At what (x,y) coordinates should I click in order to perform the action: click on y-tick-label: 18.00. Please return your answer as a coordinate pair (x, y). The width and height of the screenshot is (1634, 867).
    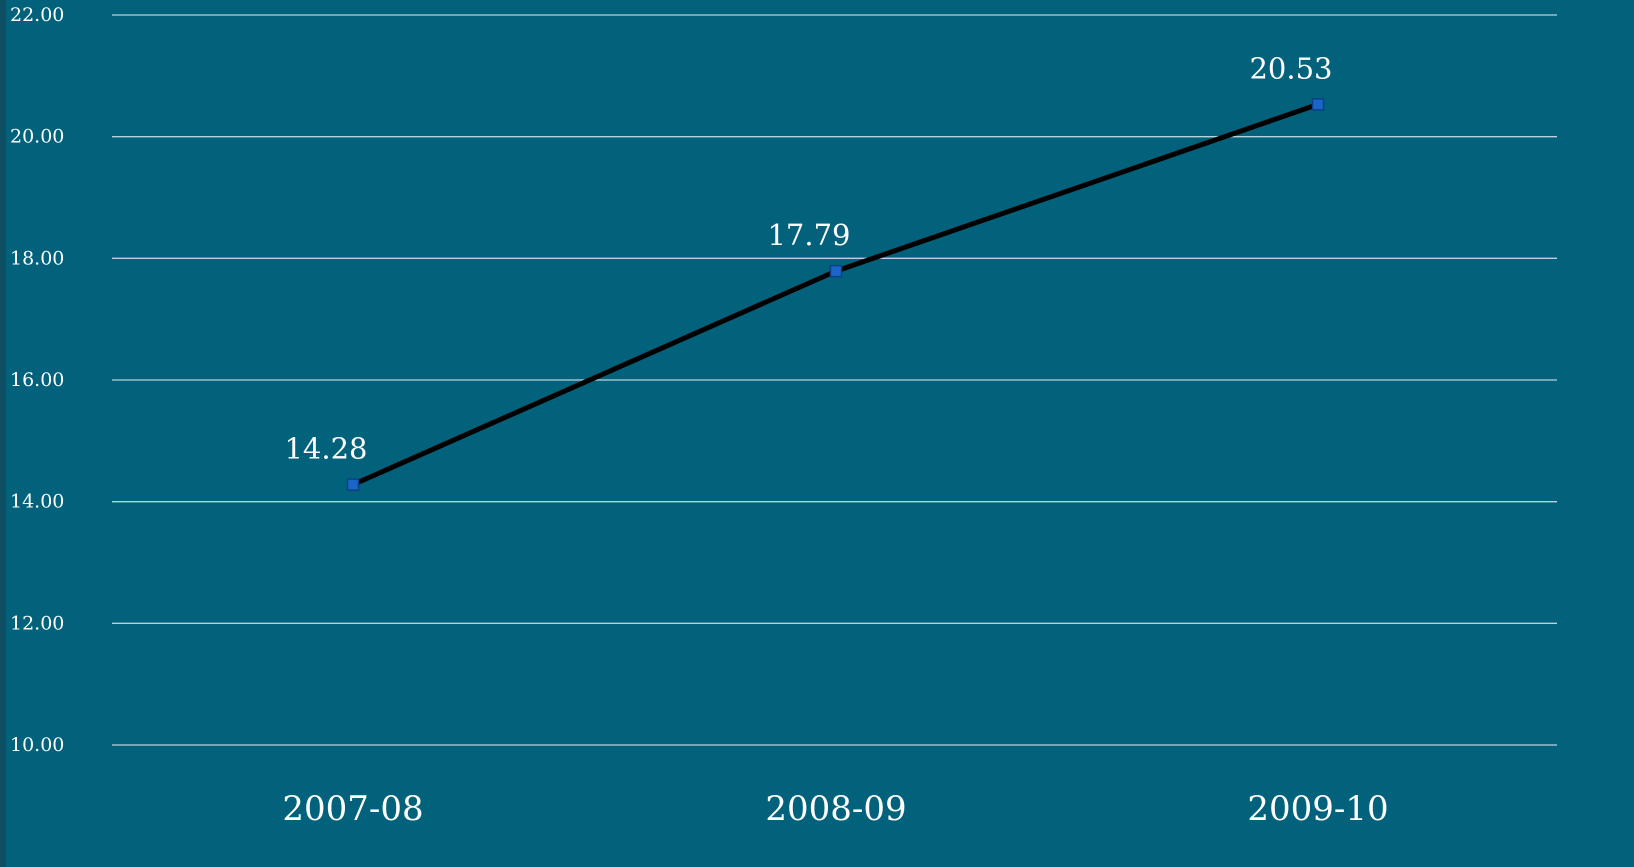
    Looking at the image, I should click on (37, 258).